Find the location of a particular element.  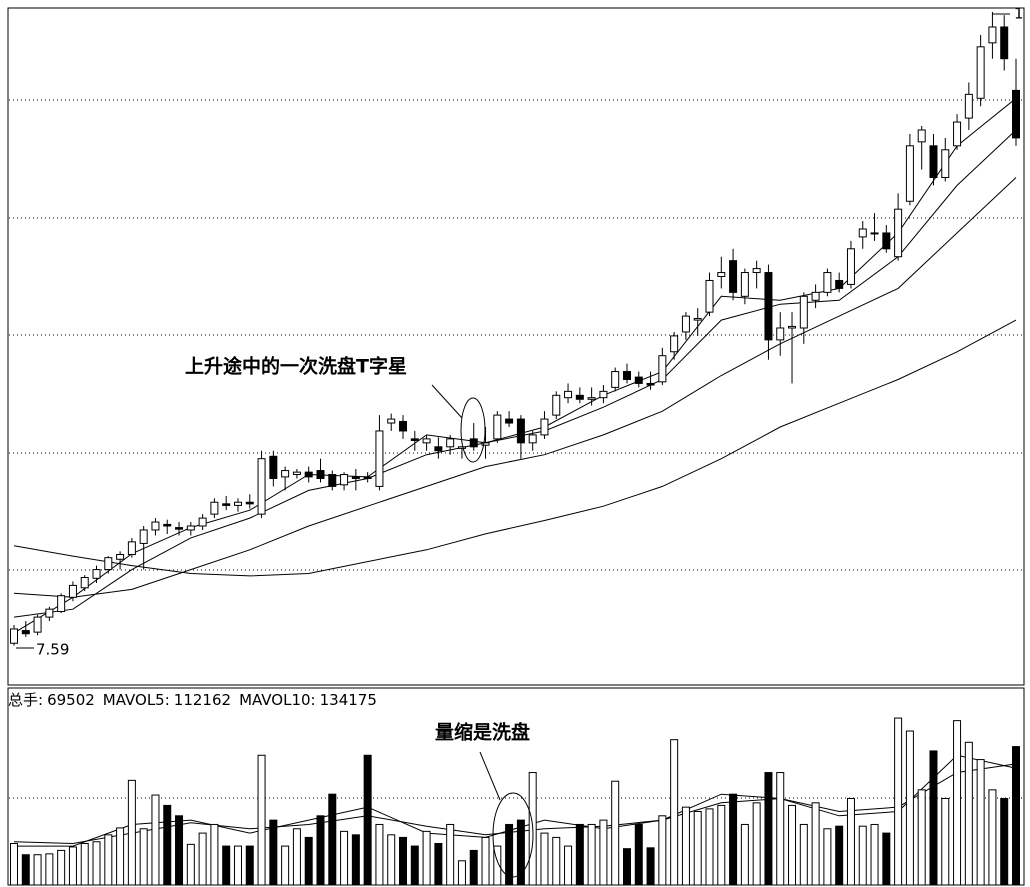

volume-header: 总手: 69502 MAVOL5: 112162 MAVOL10: 134175 is located at coordinates (192, 700).